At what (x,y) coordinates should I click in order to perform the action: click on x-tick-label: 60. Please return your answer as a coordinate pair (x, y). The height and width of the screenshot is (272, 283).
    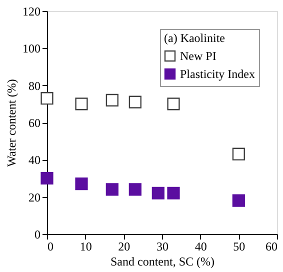
    Looking at the image, I should click on (272, 247).